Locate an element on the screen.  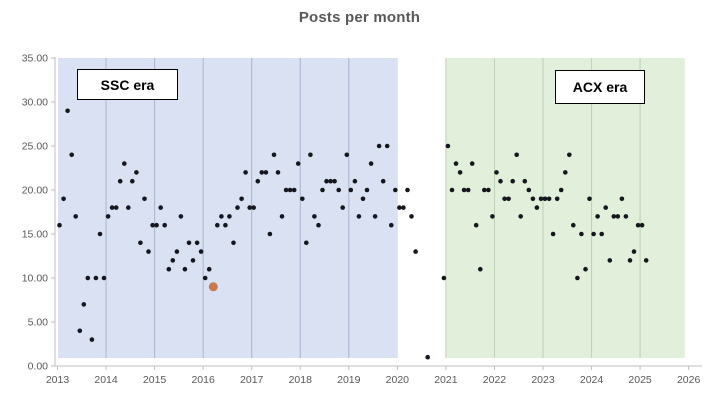
x-tick-label: 2014 is located at coordinates (106, 380).